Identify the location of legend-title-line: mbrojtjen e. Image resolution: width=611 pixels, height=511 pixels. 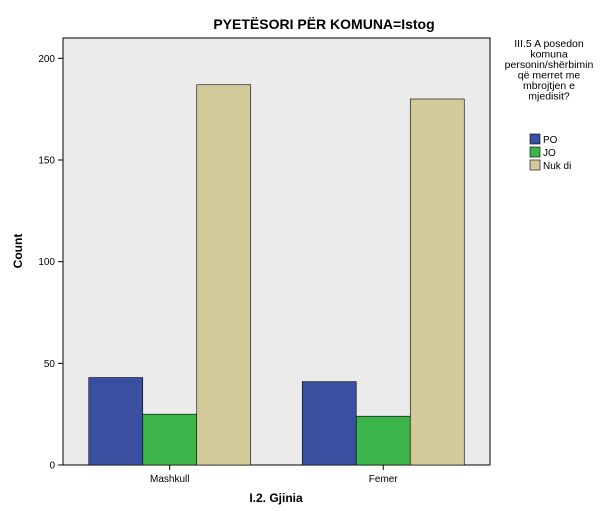
(549, 86).